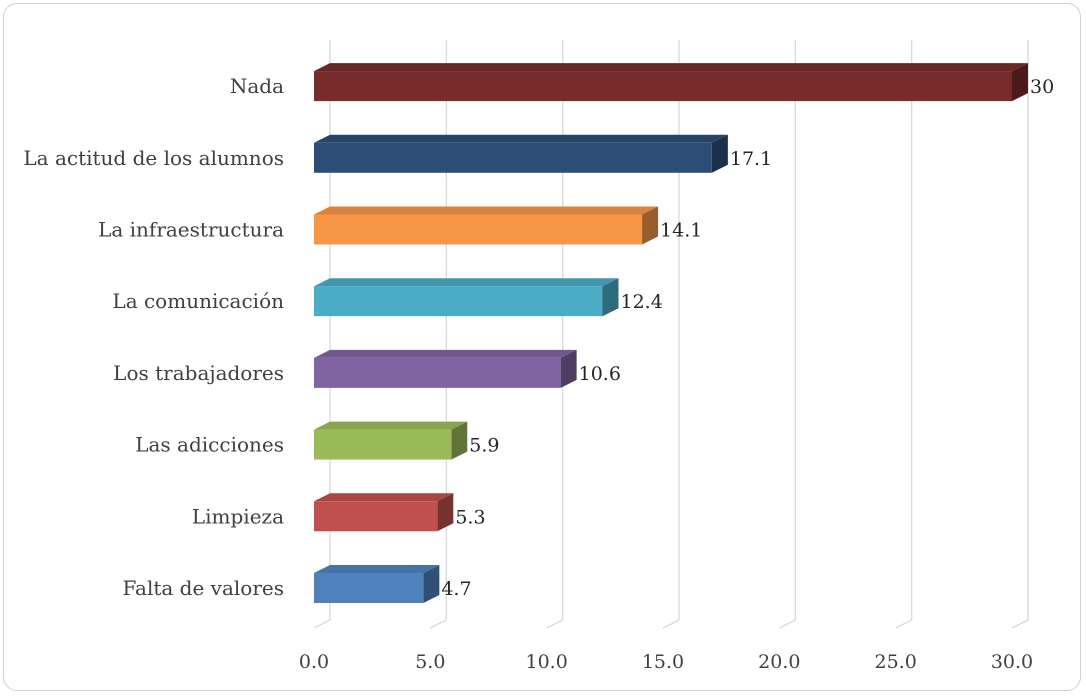  What do you see at coordinates (663, 662) in the screenshot?
I see `x-tick-label: 15.0` at bounding box center [663, 662].